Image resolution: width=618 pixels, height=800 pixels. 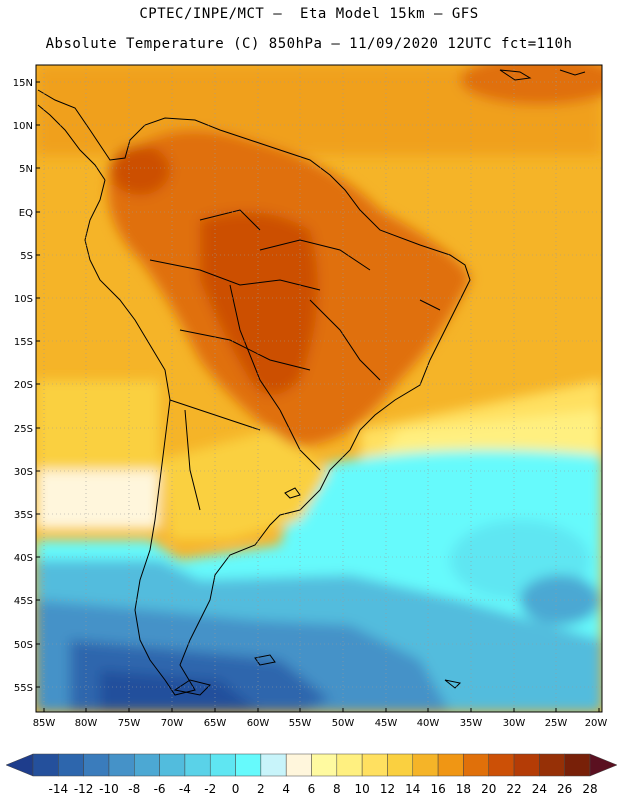 What do you see at coordinates (84, 789) in the screenshot?
I see `colorbar-label: -12` at bounding box center [84, 789].